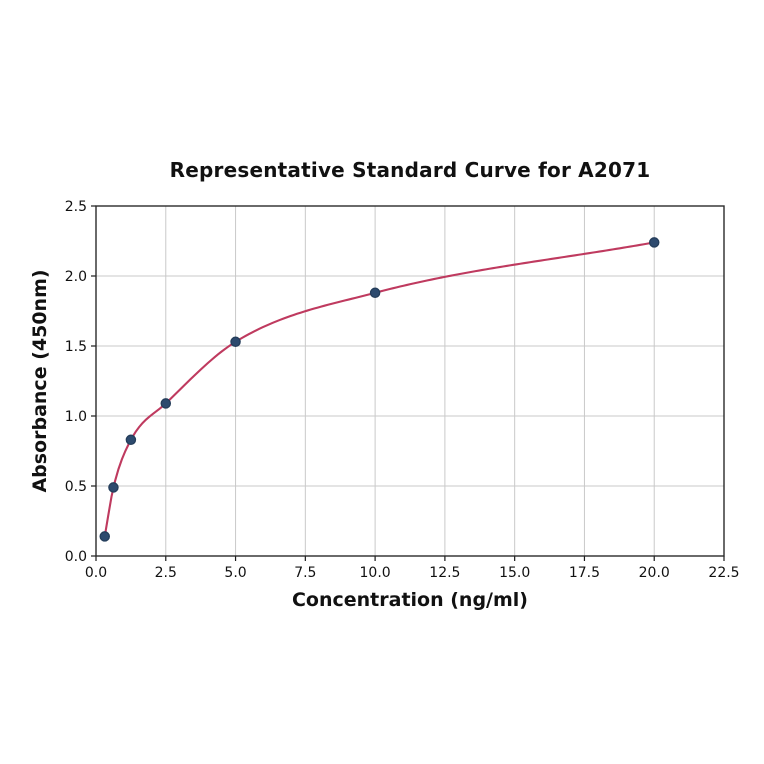 The width and height of the screenshot is (764, 764). What do you see at coordinates (723, 573) in the screenshot?
I see `svg-text: 22.5` at bounding box center [723, 573].